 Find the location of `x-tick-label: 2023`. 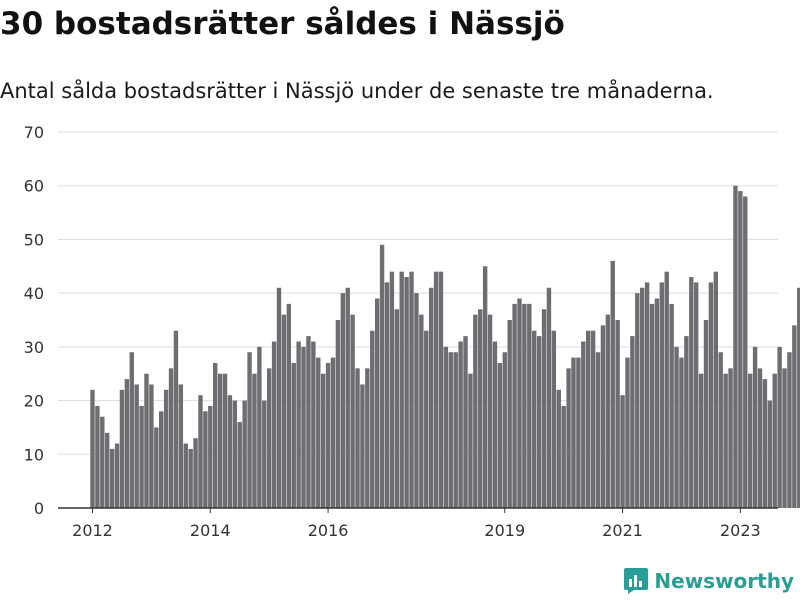

x-tick-label: 2023 is located at coordinates (740, 530).